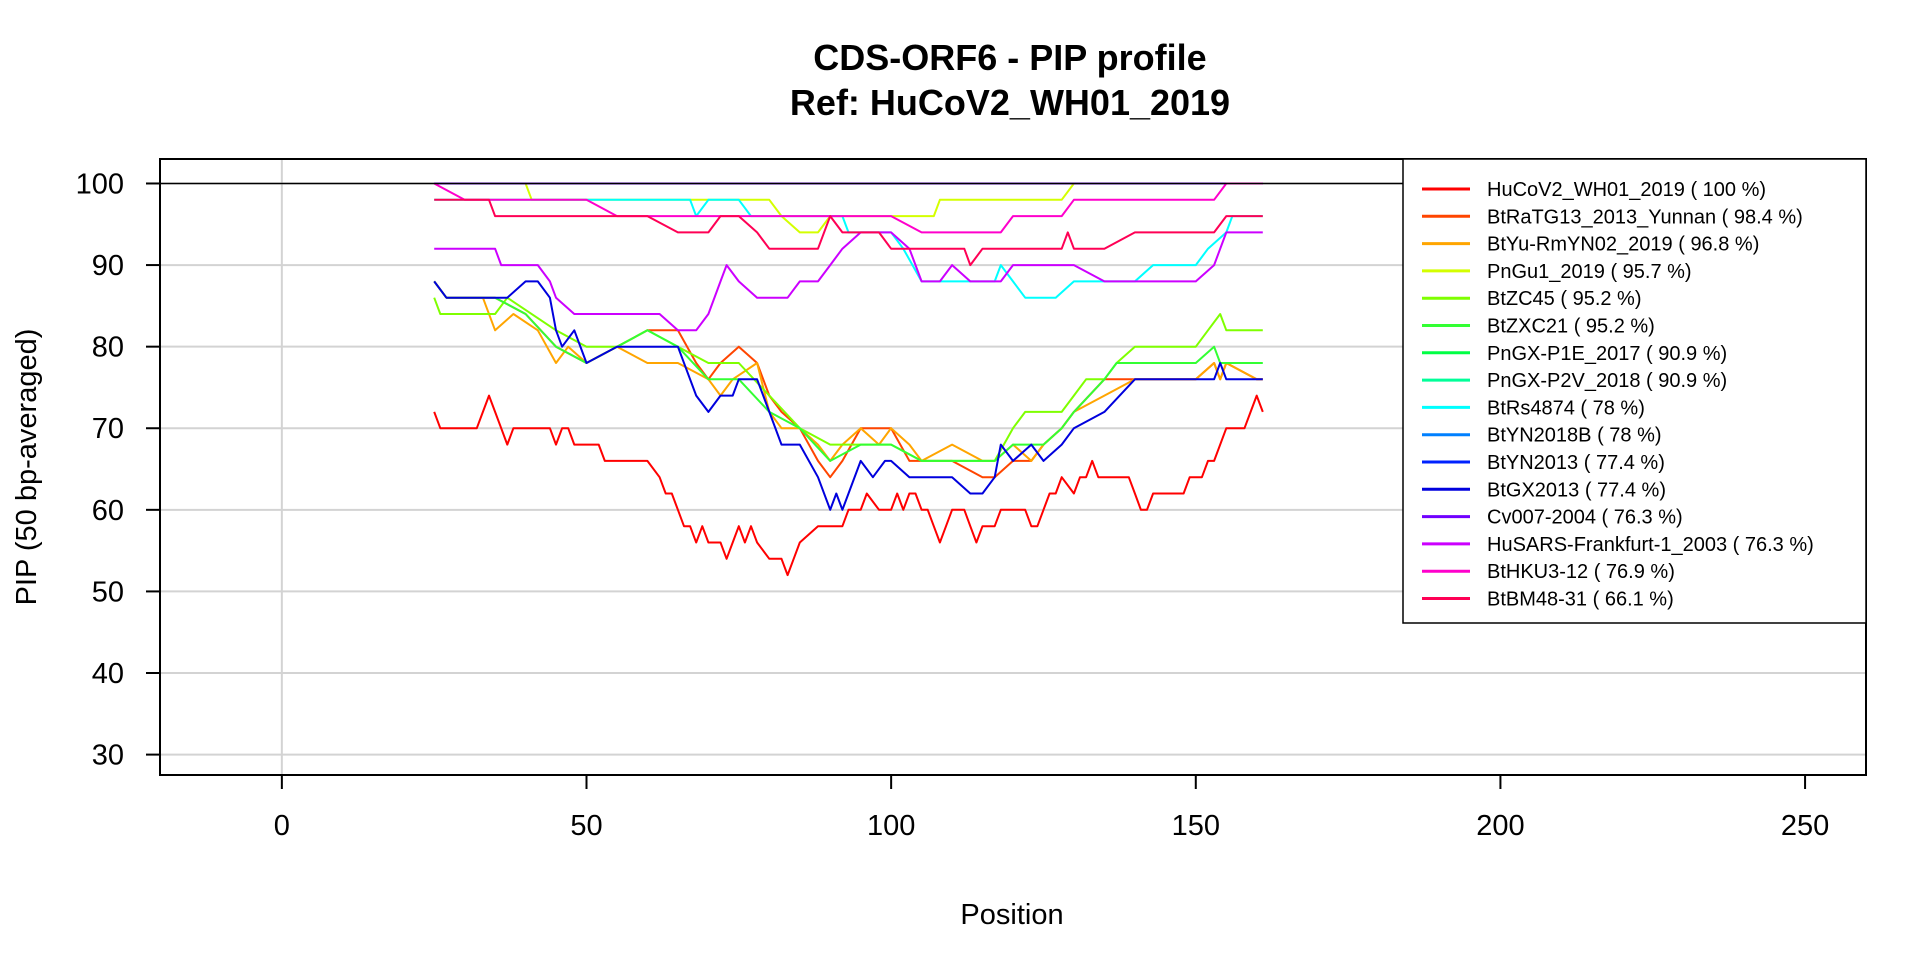 Image resolution: width=1920 pixels, height=960 pixels. I want to click on x-tick-label: 100, so click(891, 826).